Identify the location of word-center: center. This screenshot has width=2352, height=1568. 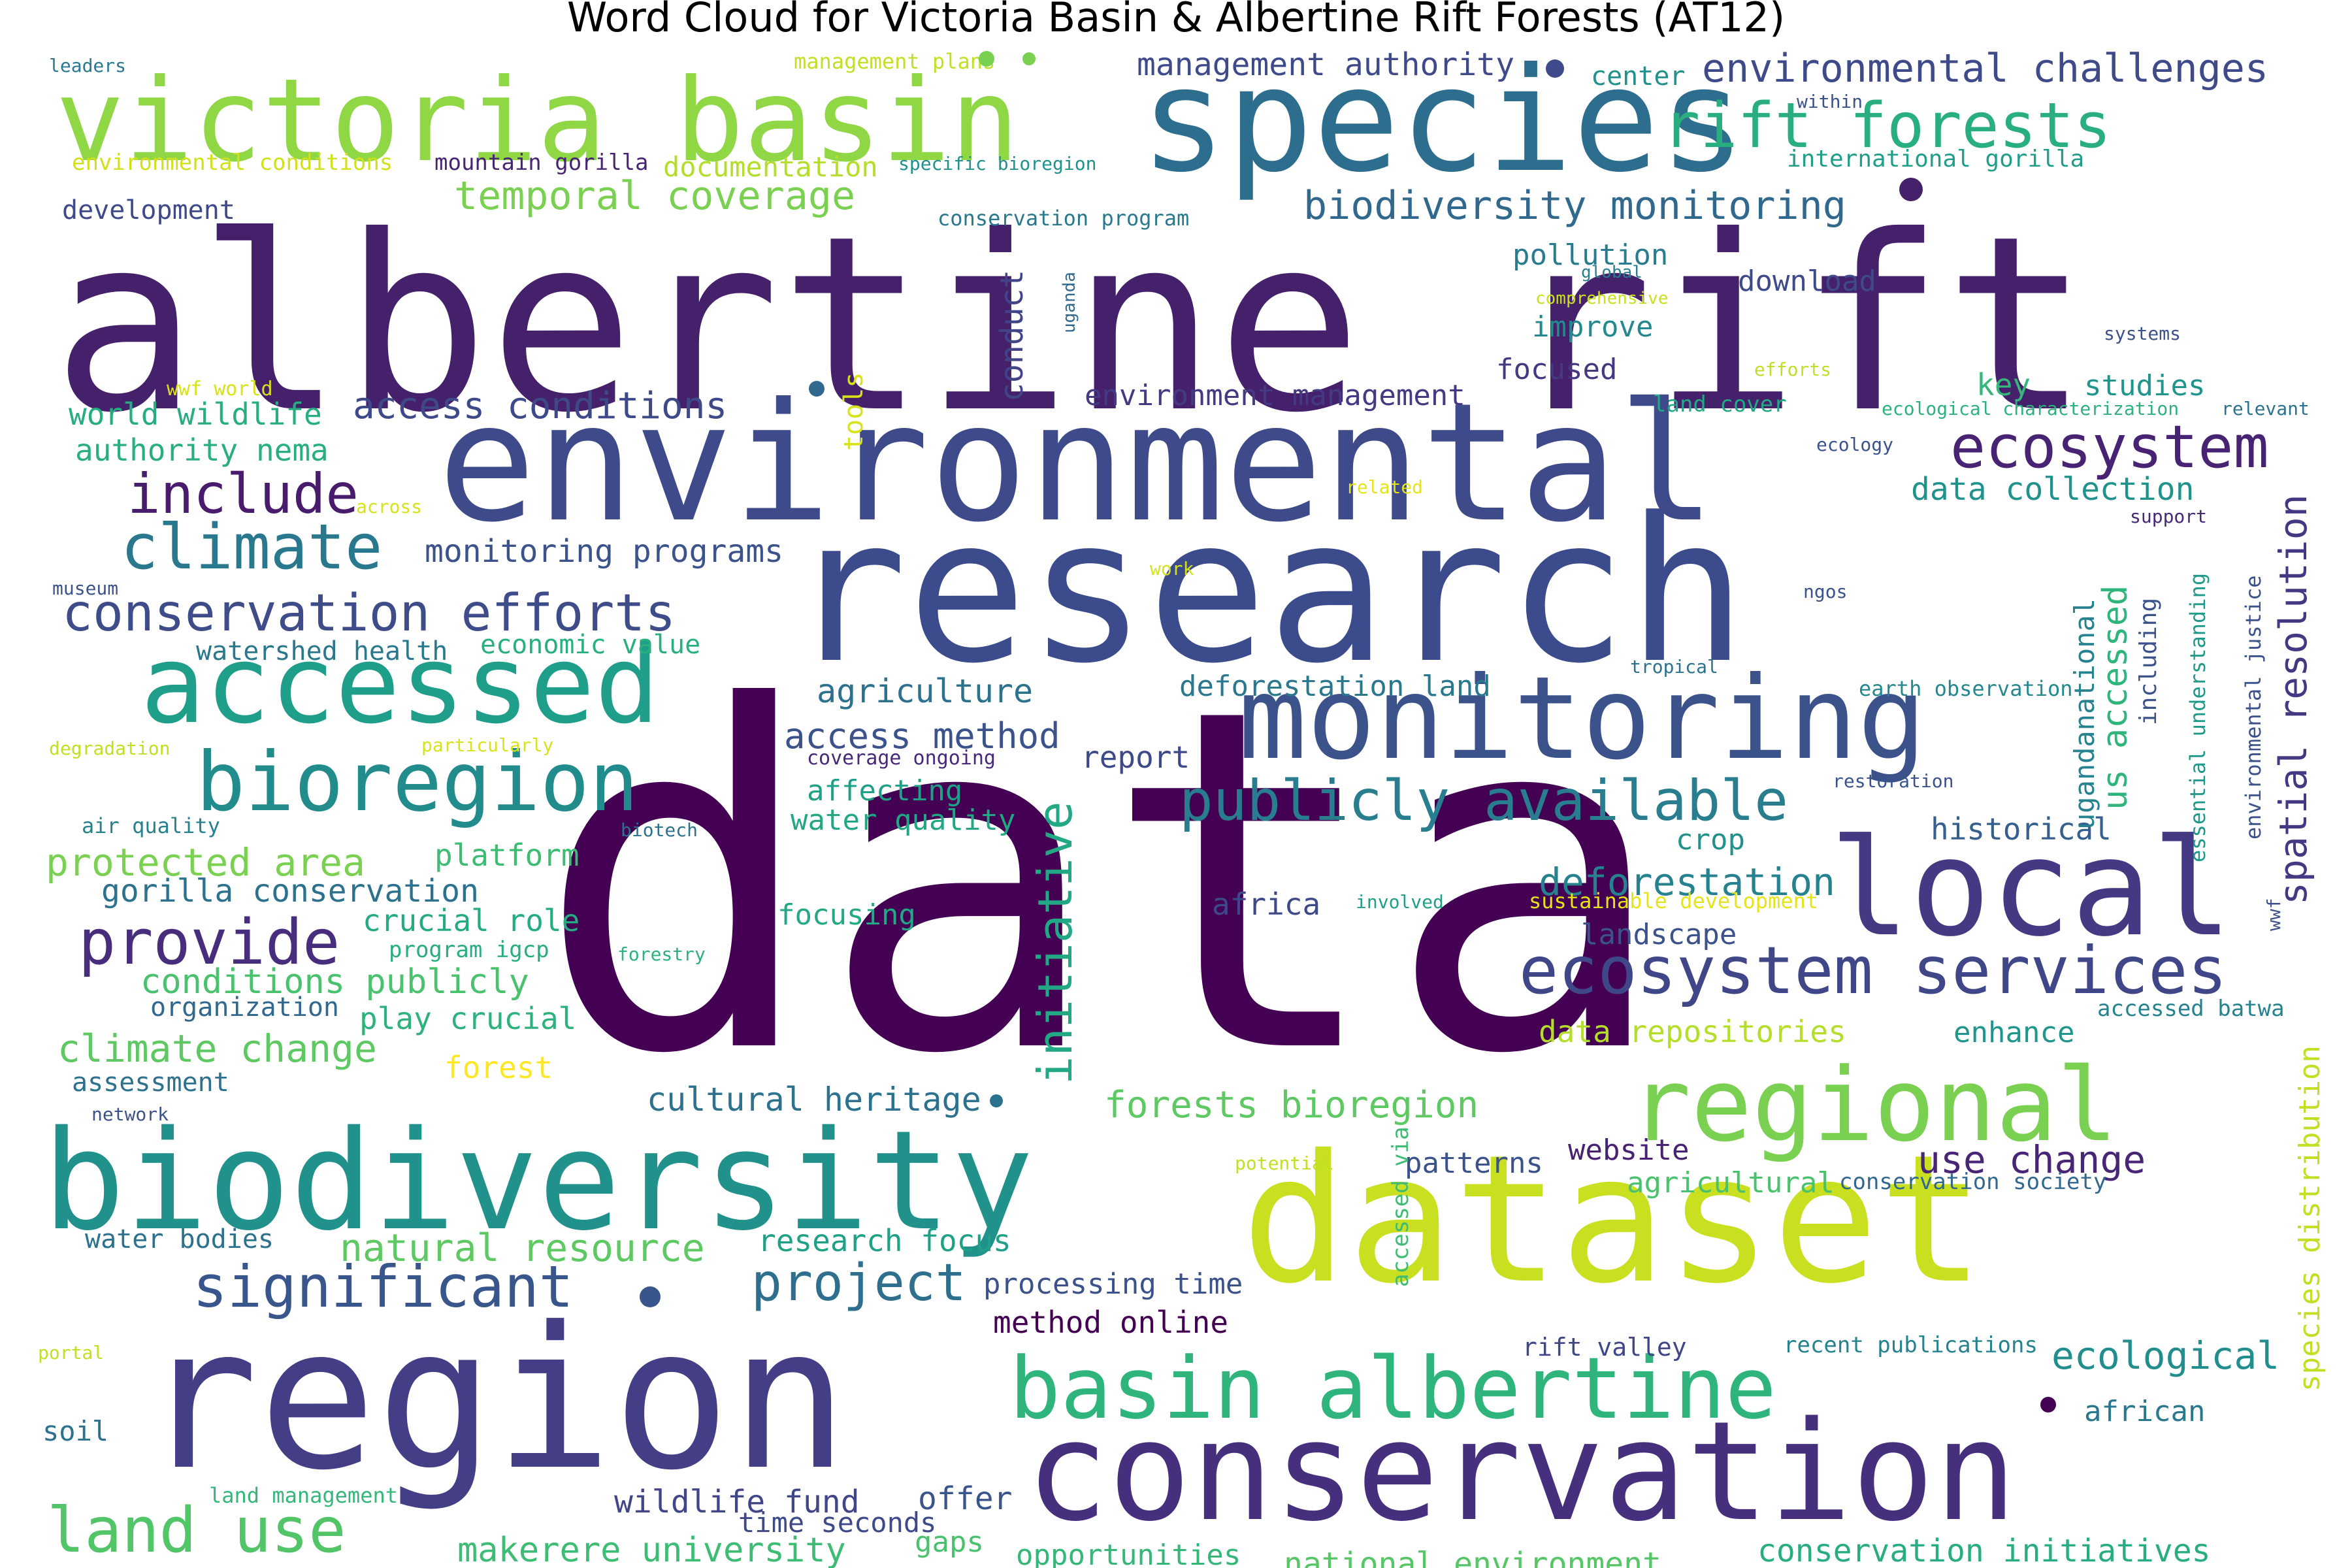
(1638, 76).